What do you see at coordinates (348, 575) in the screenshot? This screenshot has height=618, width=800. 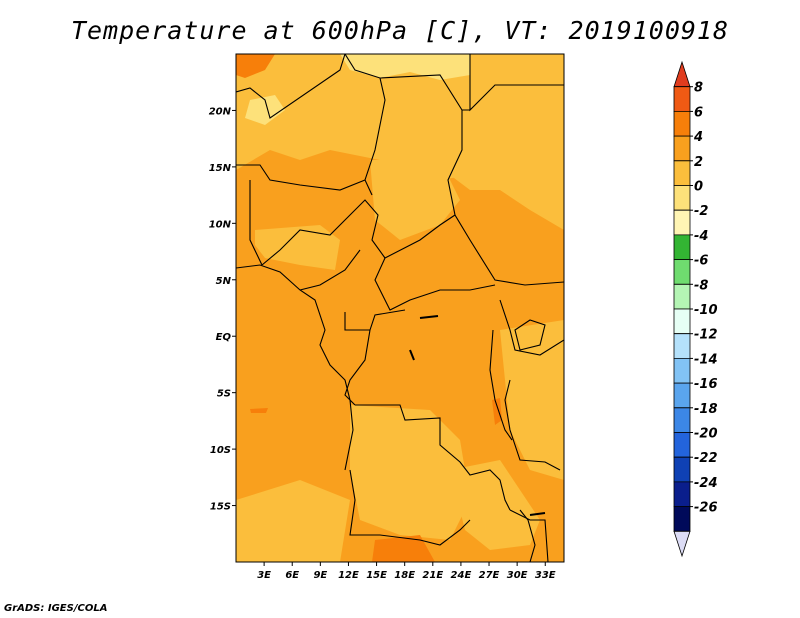 I see `lon-tick-label: 12E` at bounding box center [348, 575].